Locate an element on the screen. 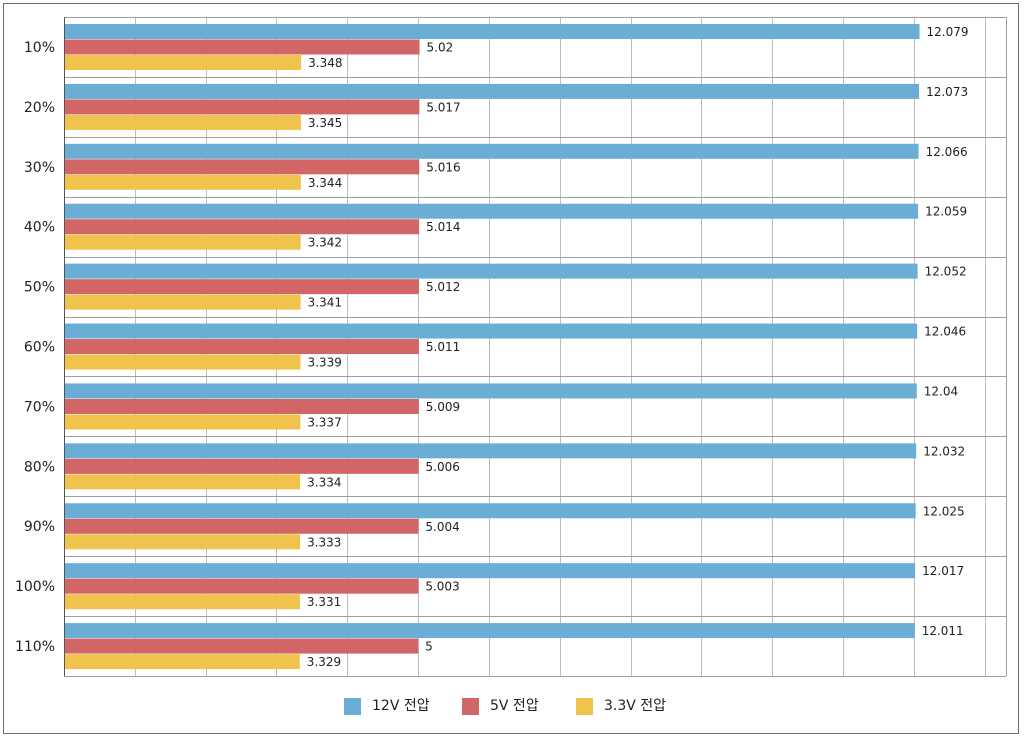 Image resolution: width=1024 pixels, height=739 pixels. legend-label: 3.3V 전압 is located at coordinates (635, 706).